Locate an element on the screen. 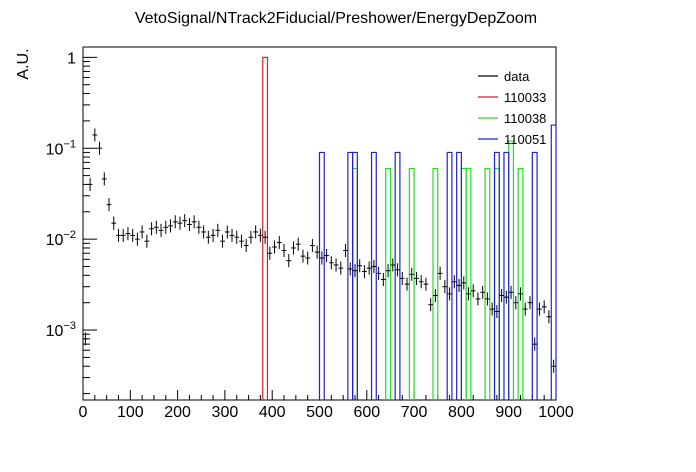  y-tick-label: 10⁻² is located at coordinates (61, 239).